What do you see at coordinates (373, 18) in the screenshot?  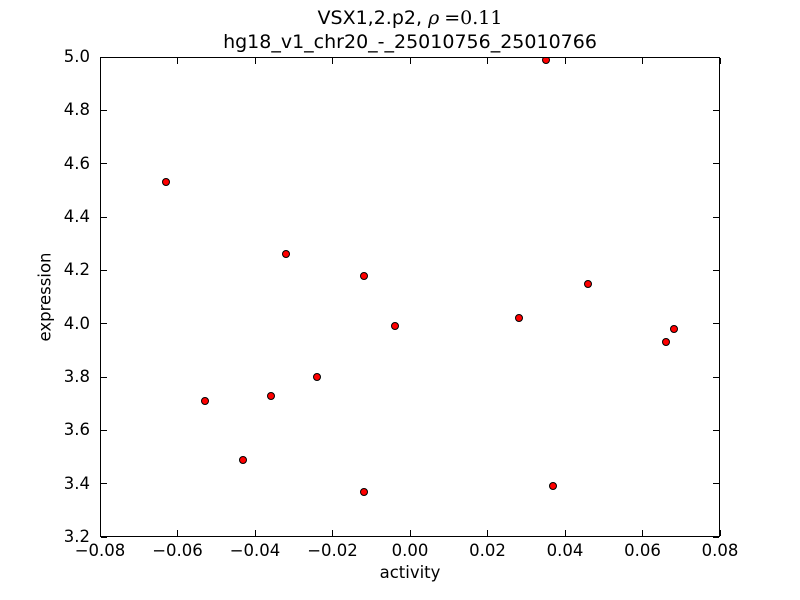 I see `title-text: VSX1,2.p2,` at bounding box center [373, 18].